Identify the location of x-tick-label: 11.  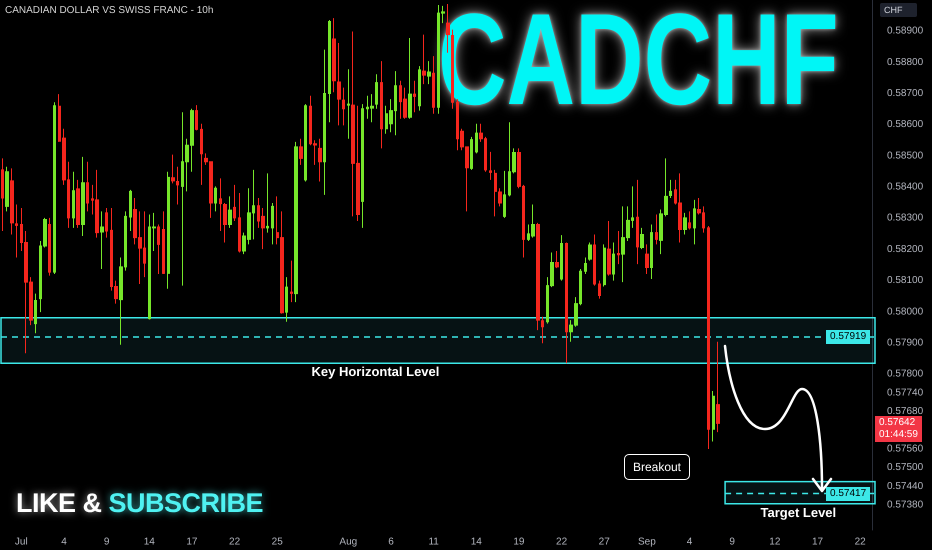
(434, 542).